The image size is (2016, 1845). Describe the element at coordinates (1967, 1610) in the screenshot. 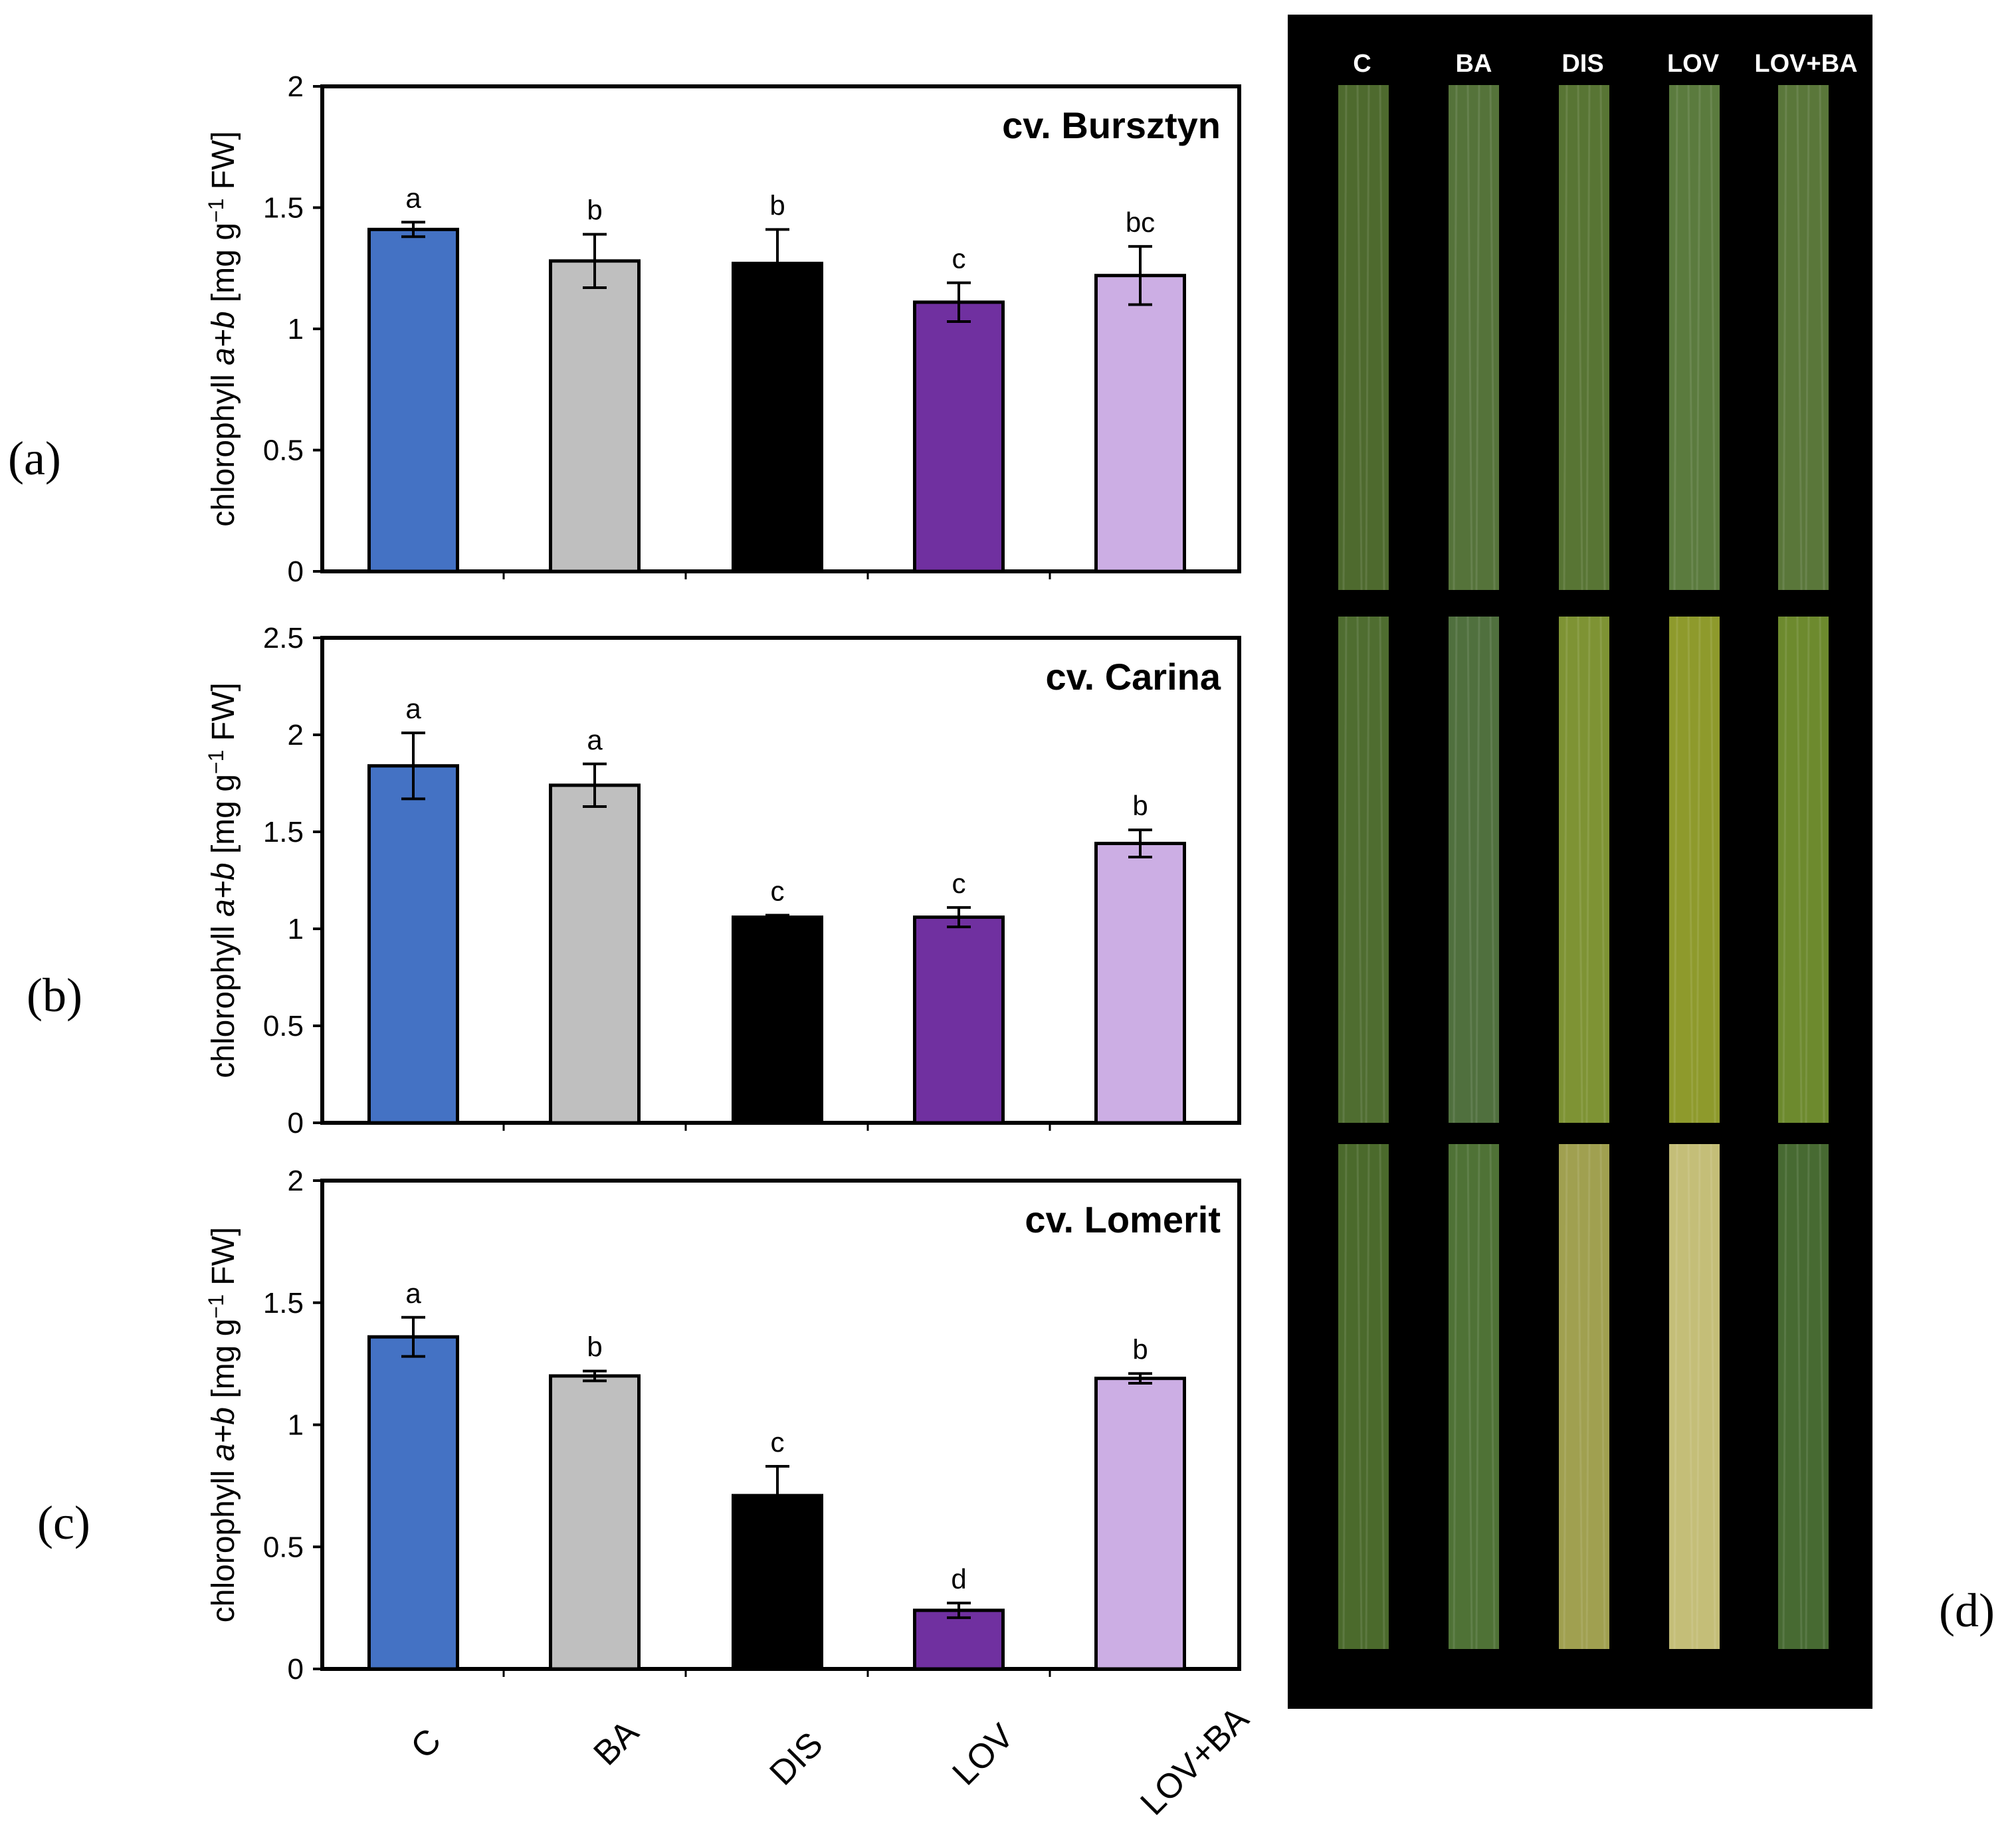

I see `panel-letter-d: (d)` at that location.